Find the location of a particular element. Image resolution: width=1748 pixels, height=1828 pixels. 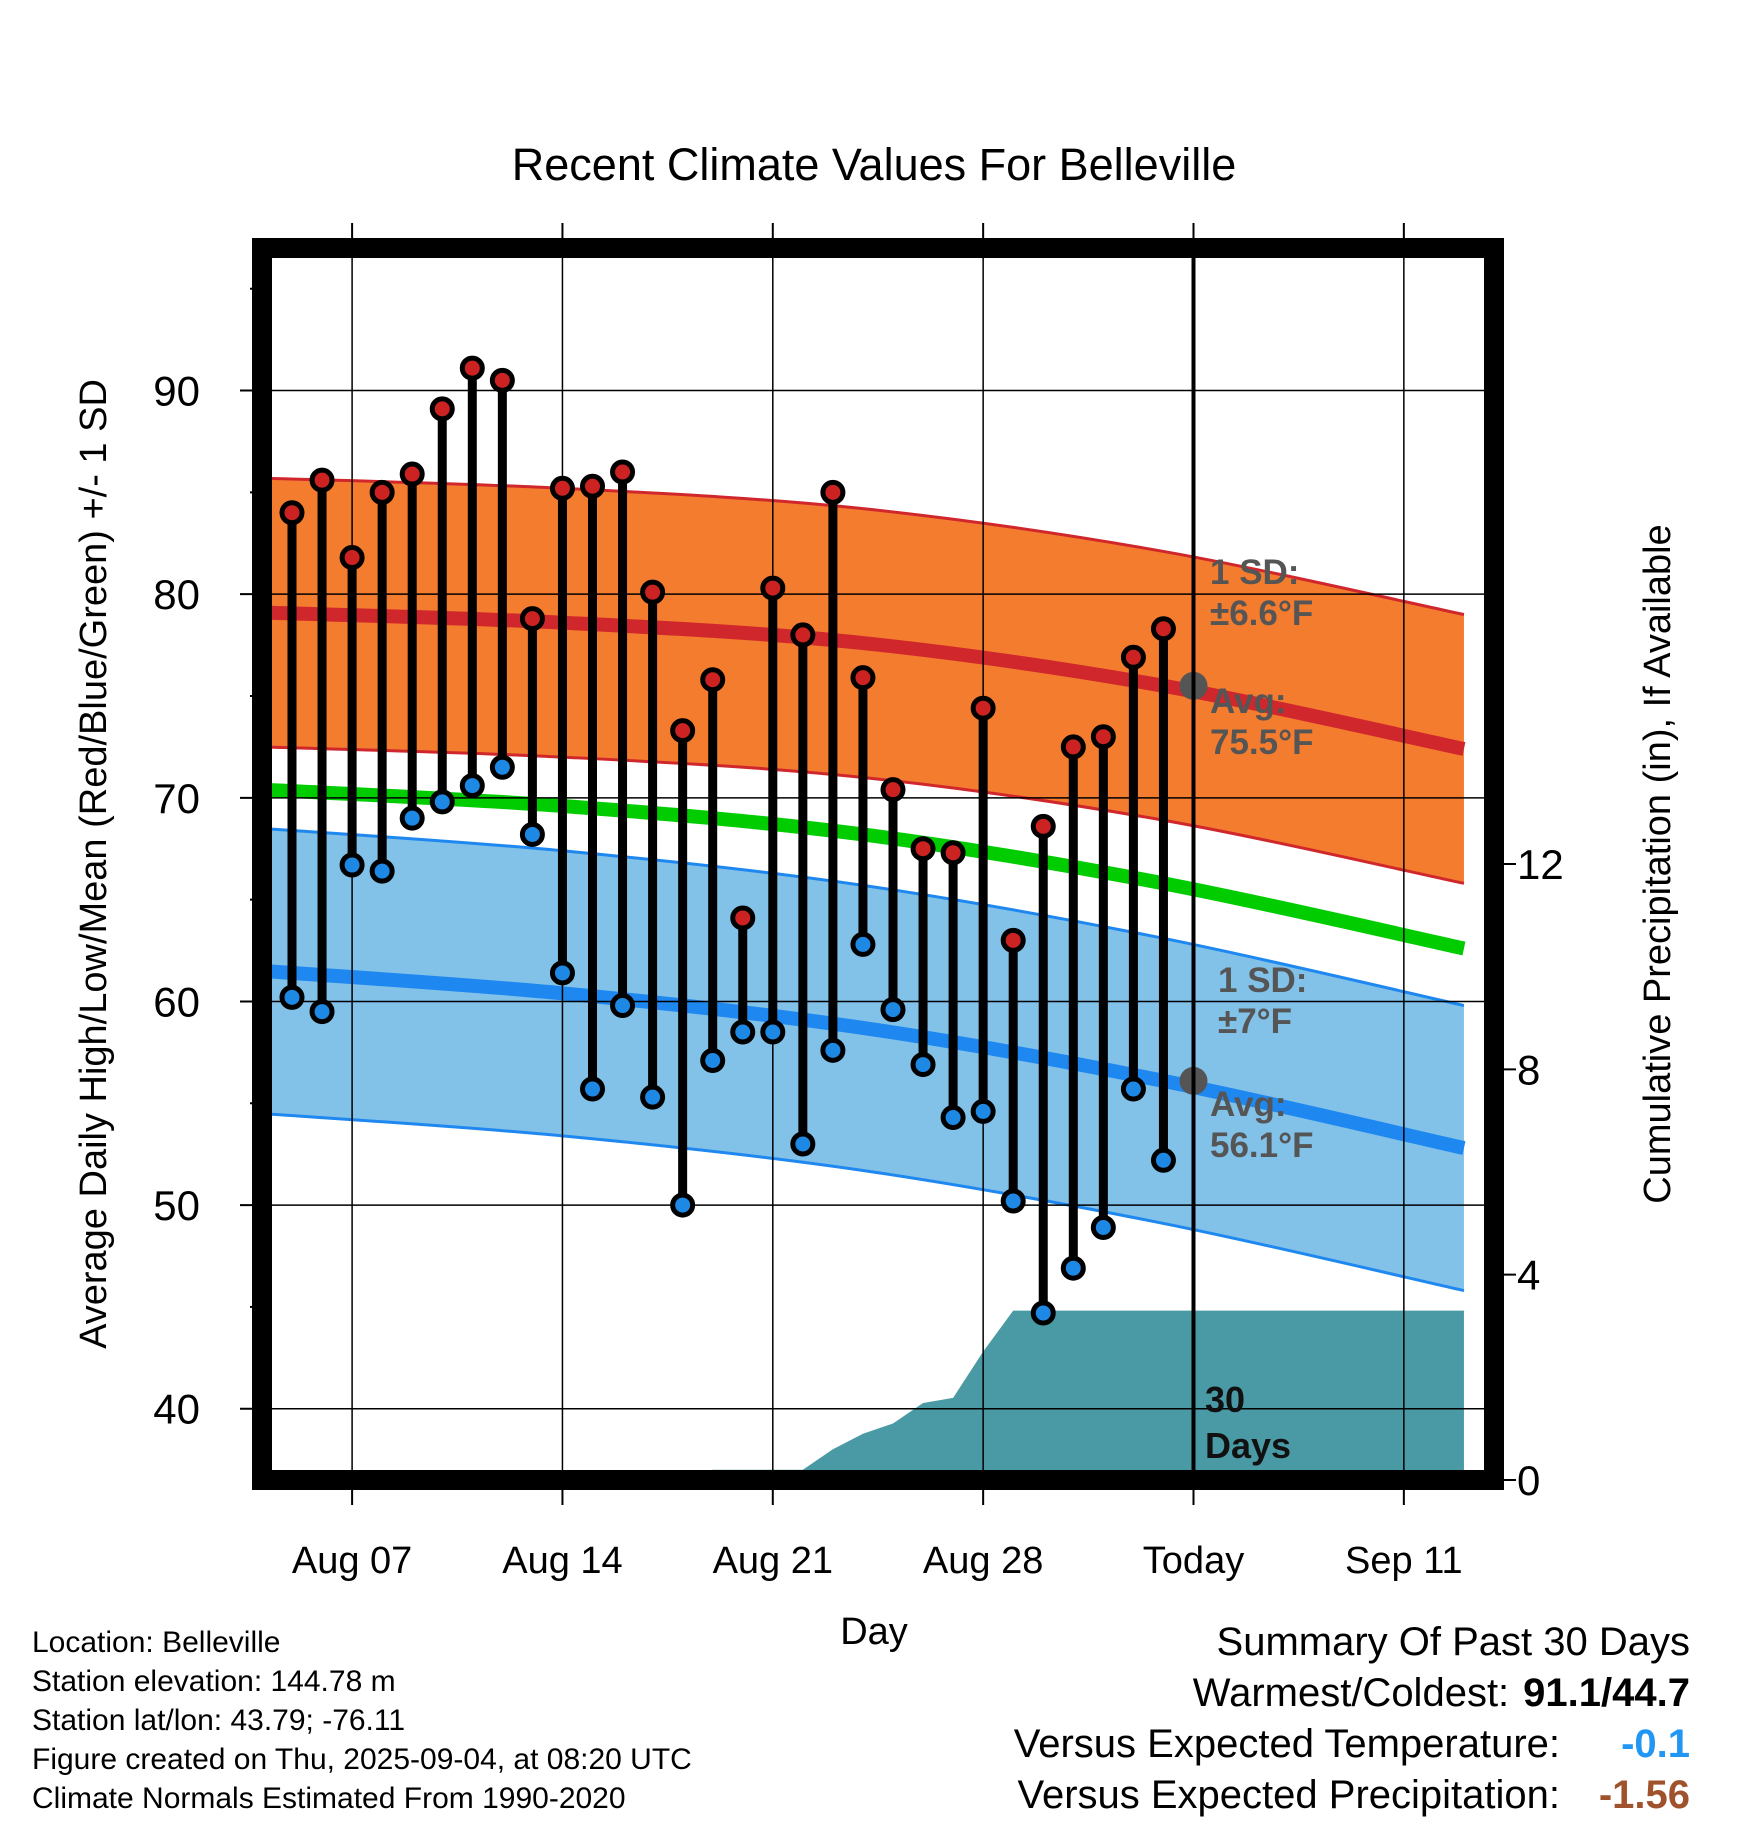

low-avg-annotation: Avg: is located at coordinates (1248, 1104).